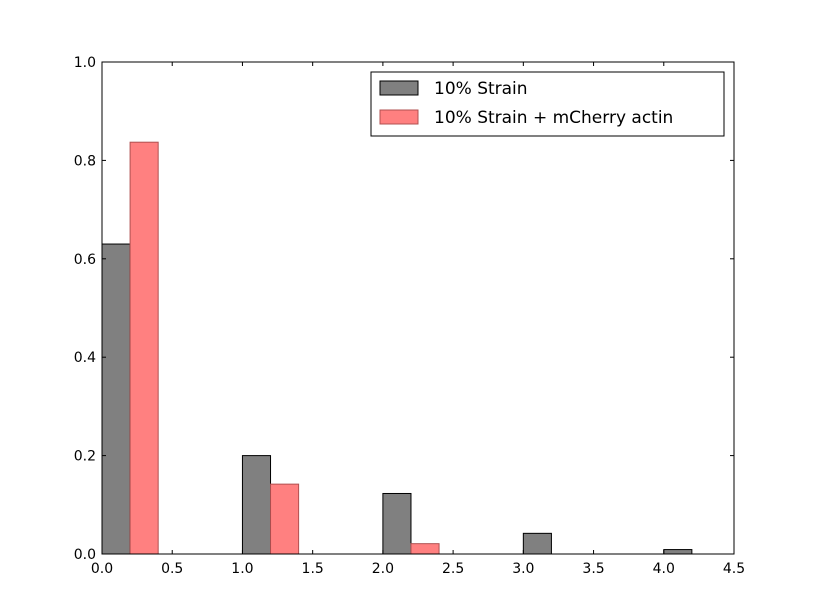  What do you see at coordinates (399, 88) in the screenshot?
I see `legend-swatch-10-strain` at bounding box center [399, 88].